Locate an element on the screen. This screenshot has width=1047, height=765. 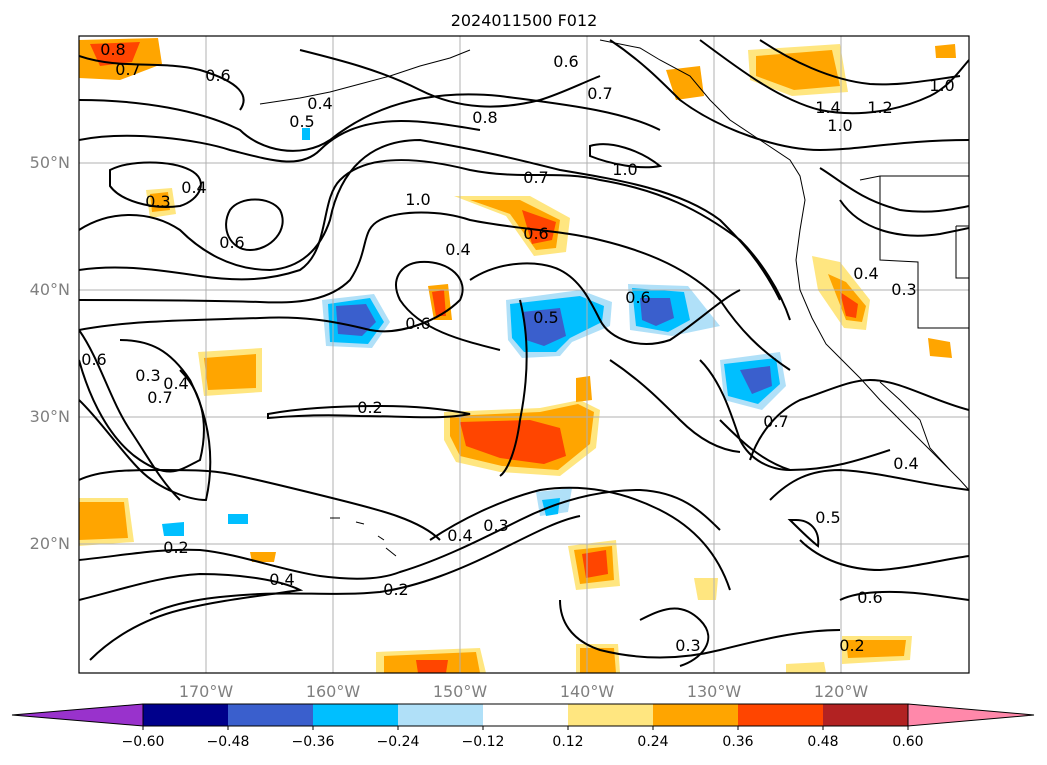
colorbar-extend-min is located at coordinates (77, 715).